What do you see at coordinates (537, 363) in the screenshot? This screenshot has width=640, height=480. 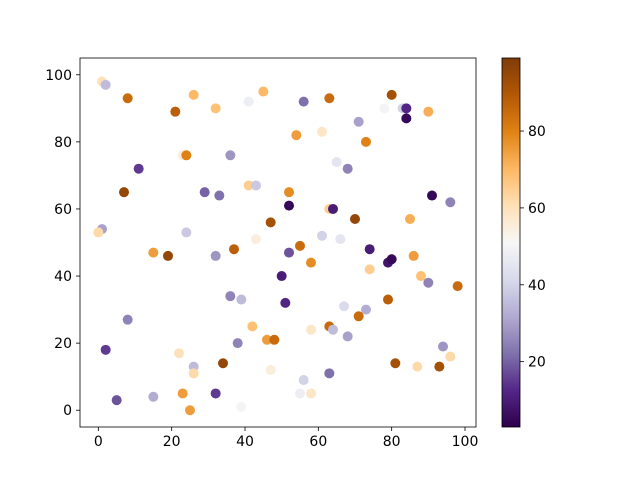 I see `colorbar-tick-label: 20` at bounding box center [537, 363].